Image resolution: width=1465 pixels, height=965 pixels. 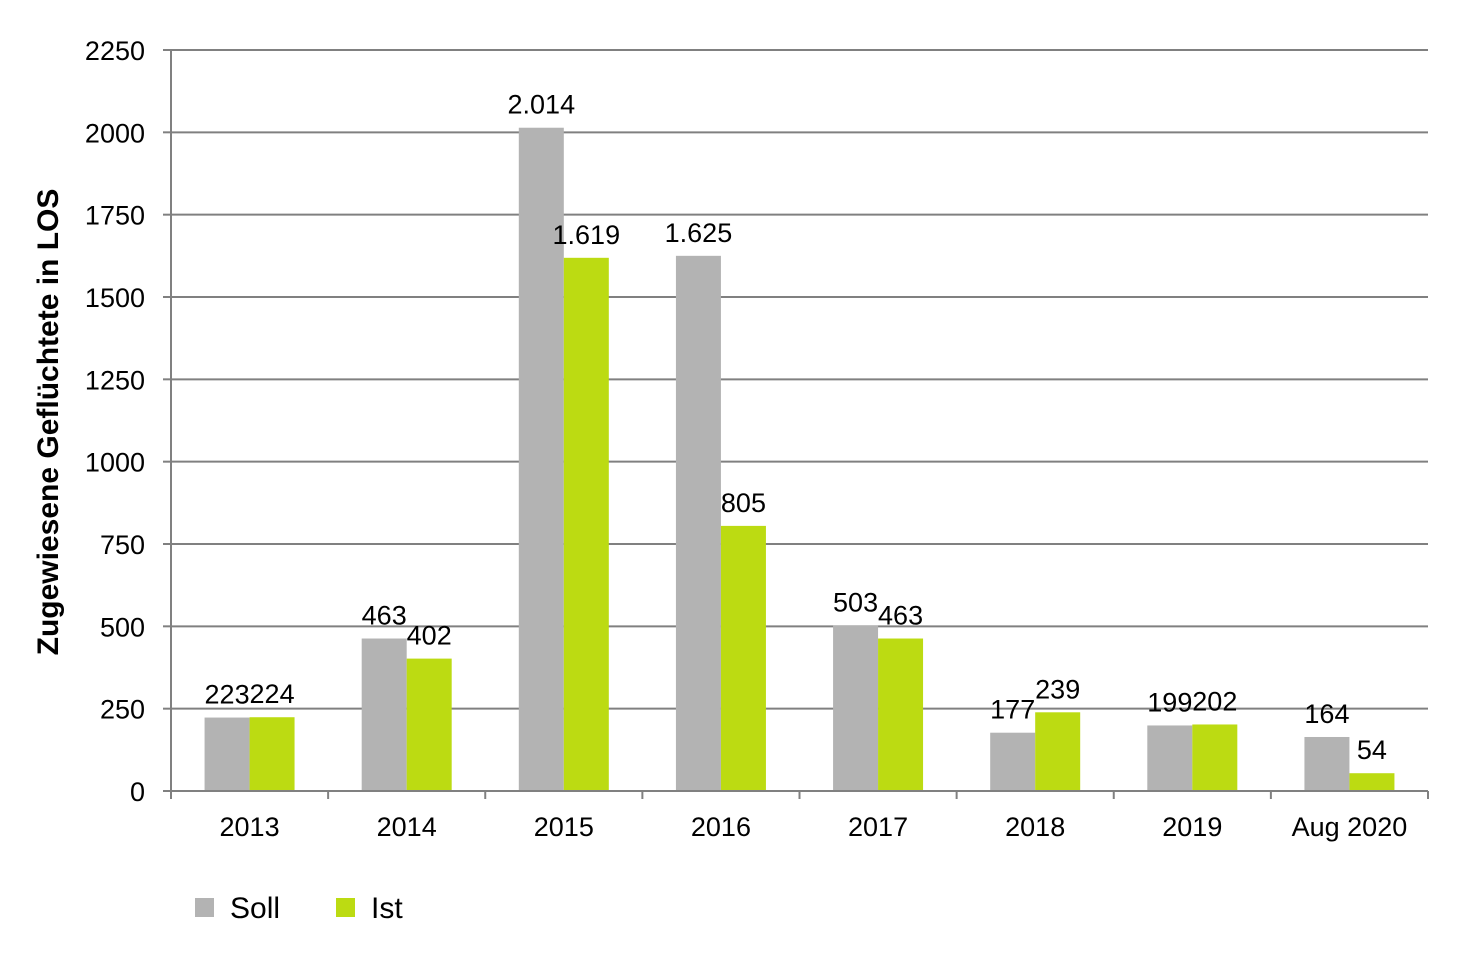 What do you see at coordinates (137, 792) in the screenshot?
I see `y-tick-label: 0` at bounding box center [137, 792].